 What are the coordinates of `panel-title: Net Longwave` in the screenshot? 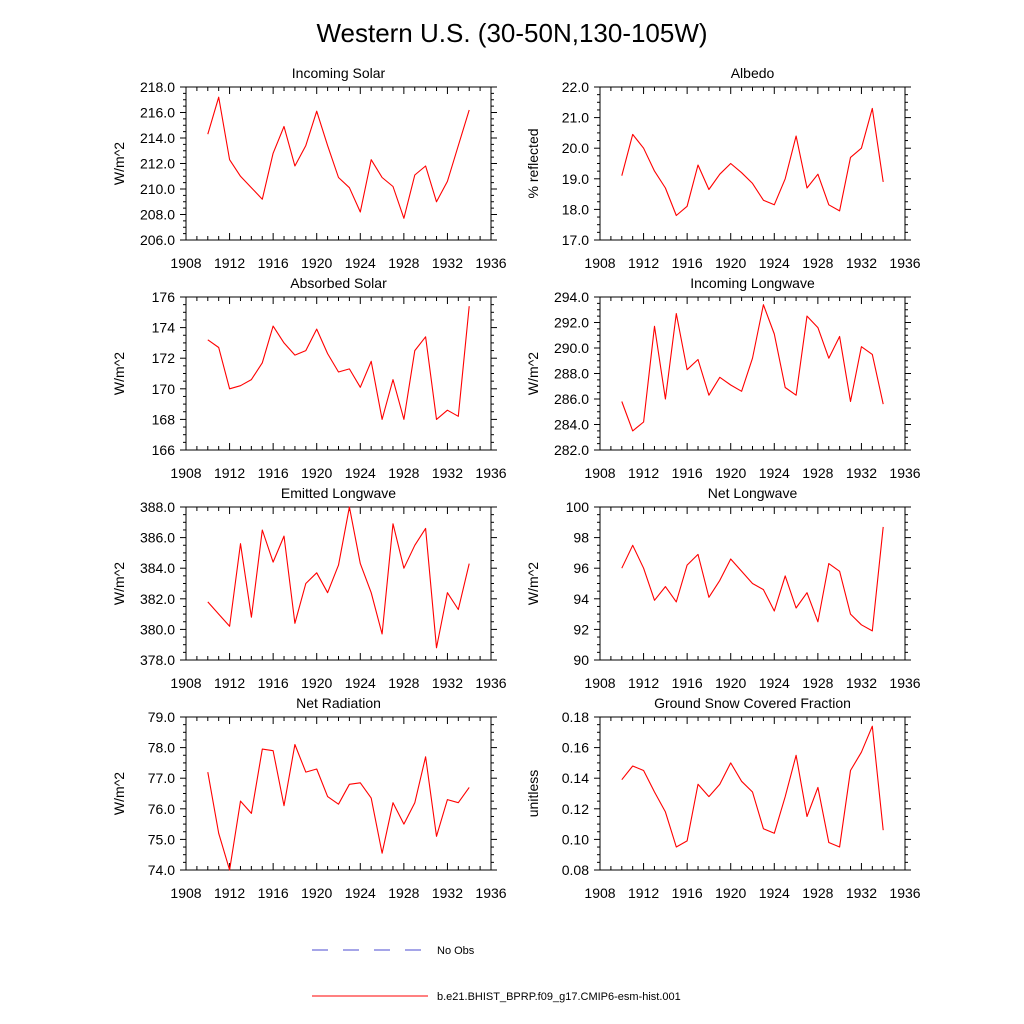 It's located at (753, 493).